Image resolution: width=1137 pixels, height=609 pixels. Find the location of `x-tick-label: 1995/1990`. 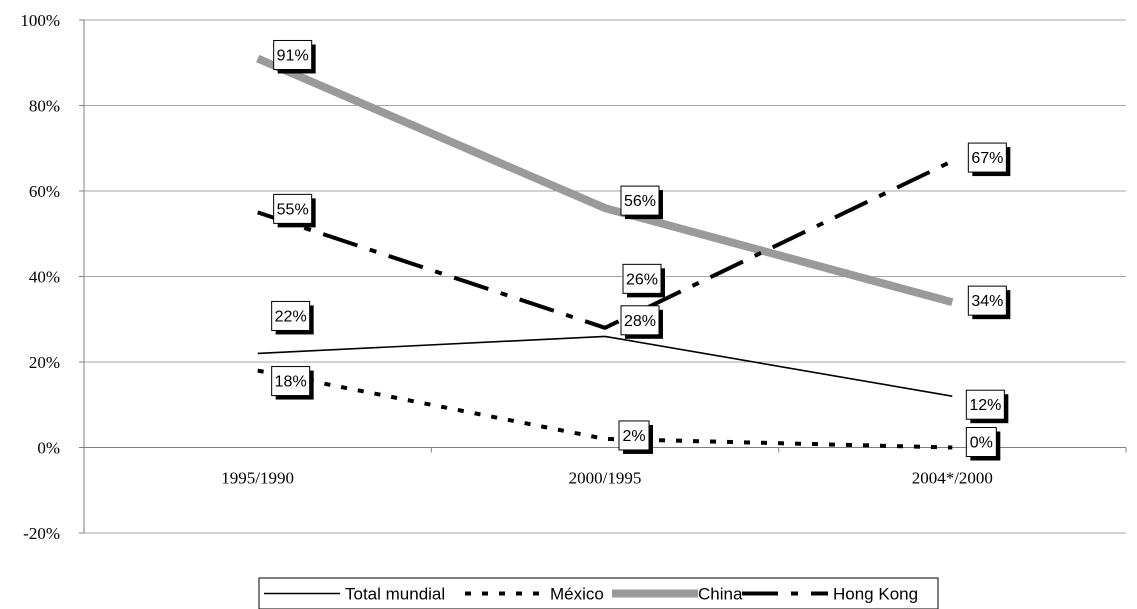

x-tick-label: 1995/1990 is located at coordinates (257, 478).